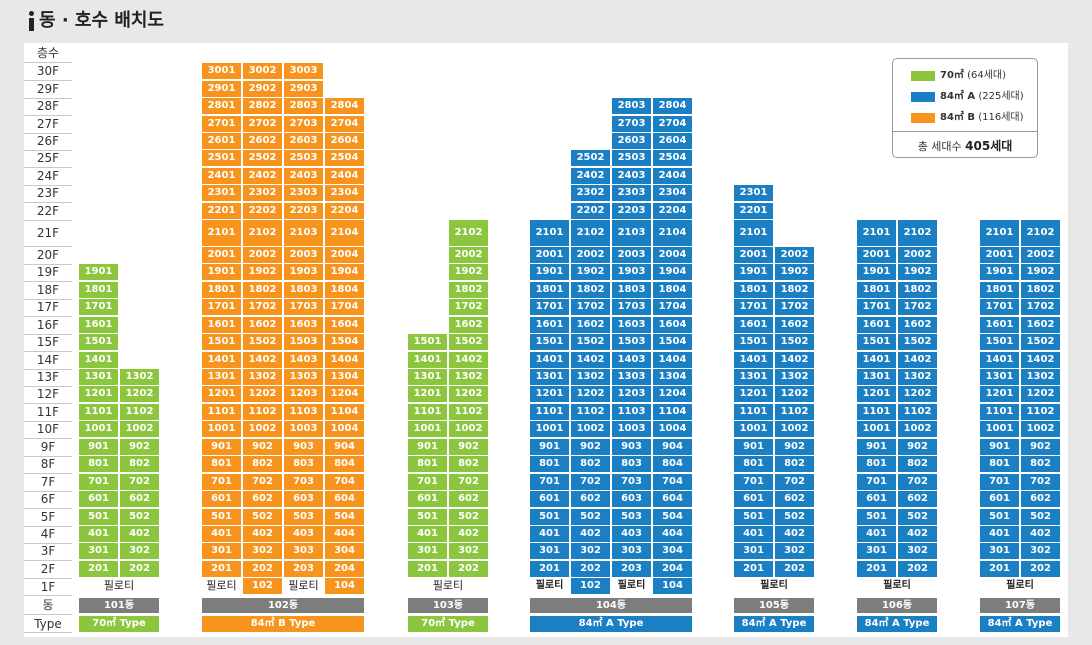 The height and width of the screenshot is (645, 1092). I want to click on unit-cell: 2404, so click(344, 176).